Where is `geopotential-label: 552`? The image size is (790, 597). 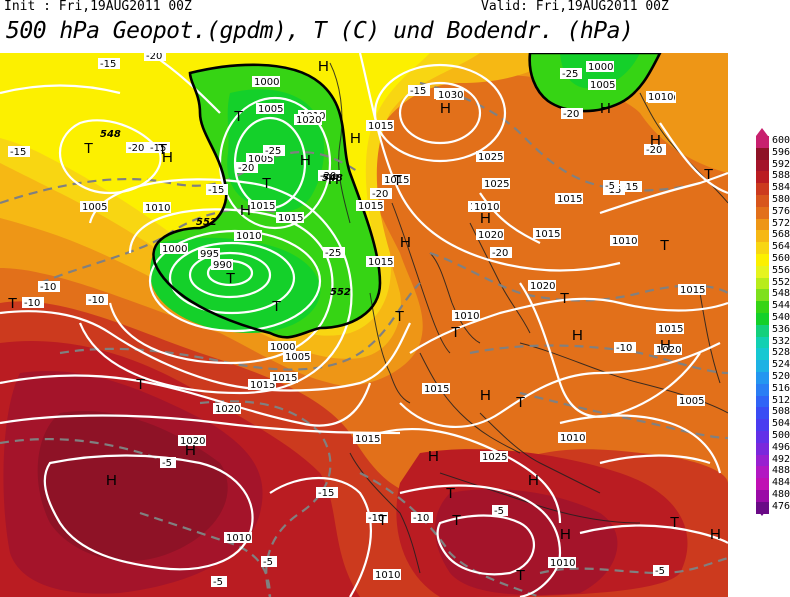 geopotential-label: 552 is located at coordinates (206, 222).